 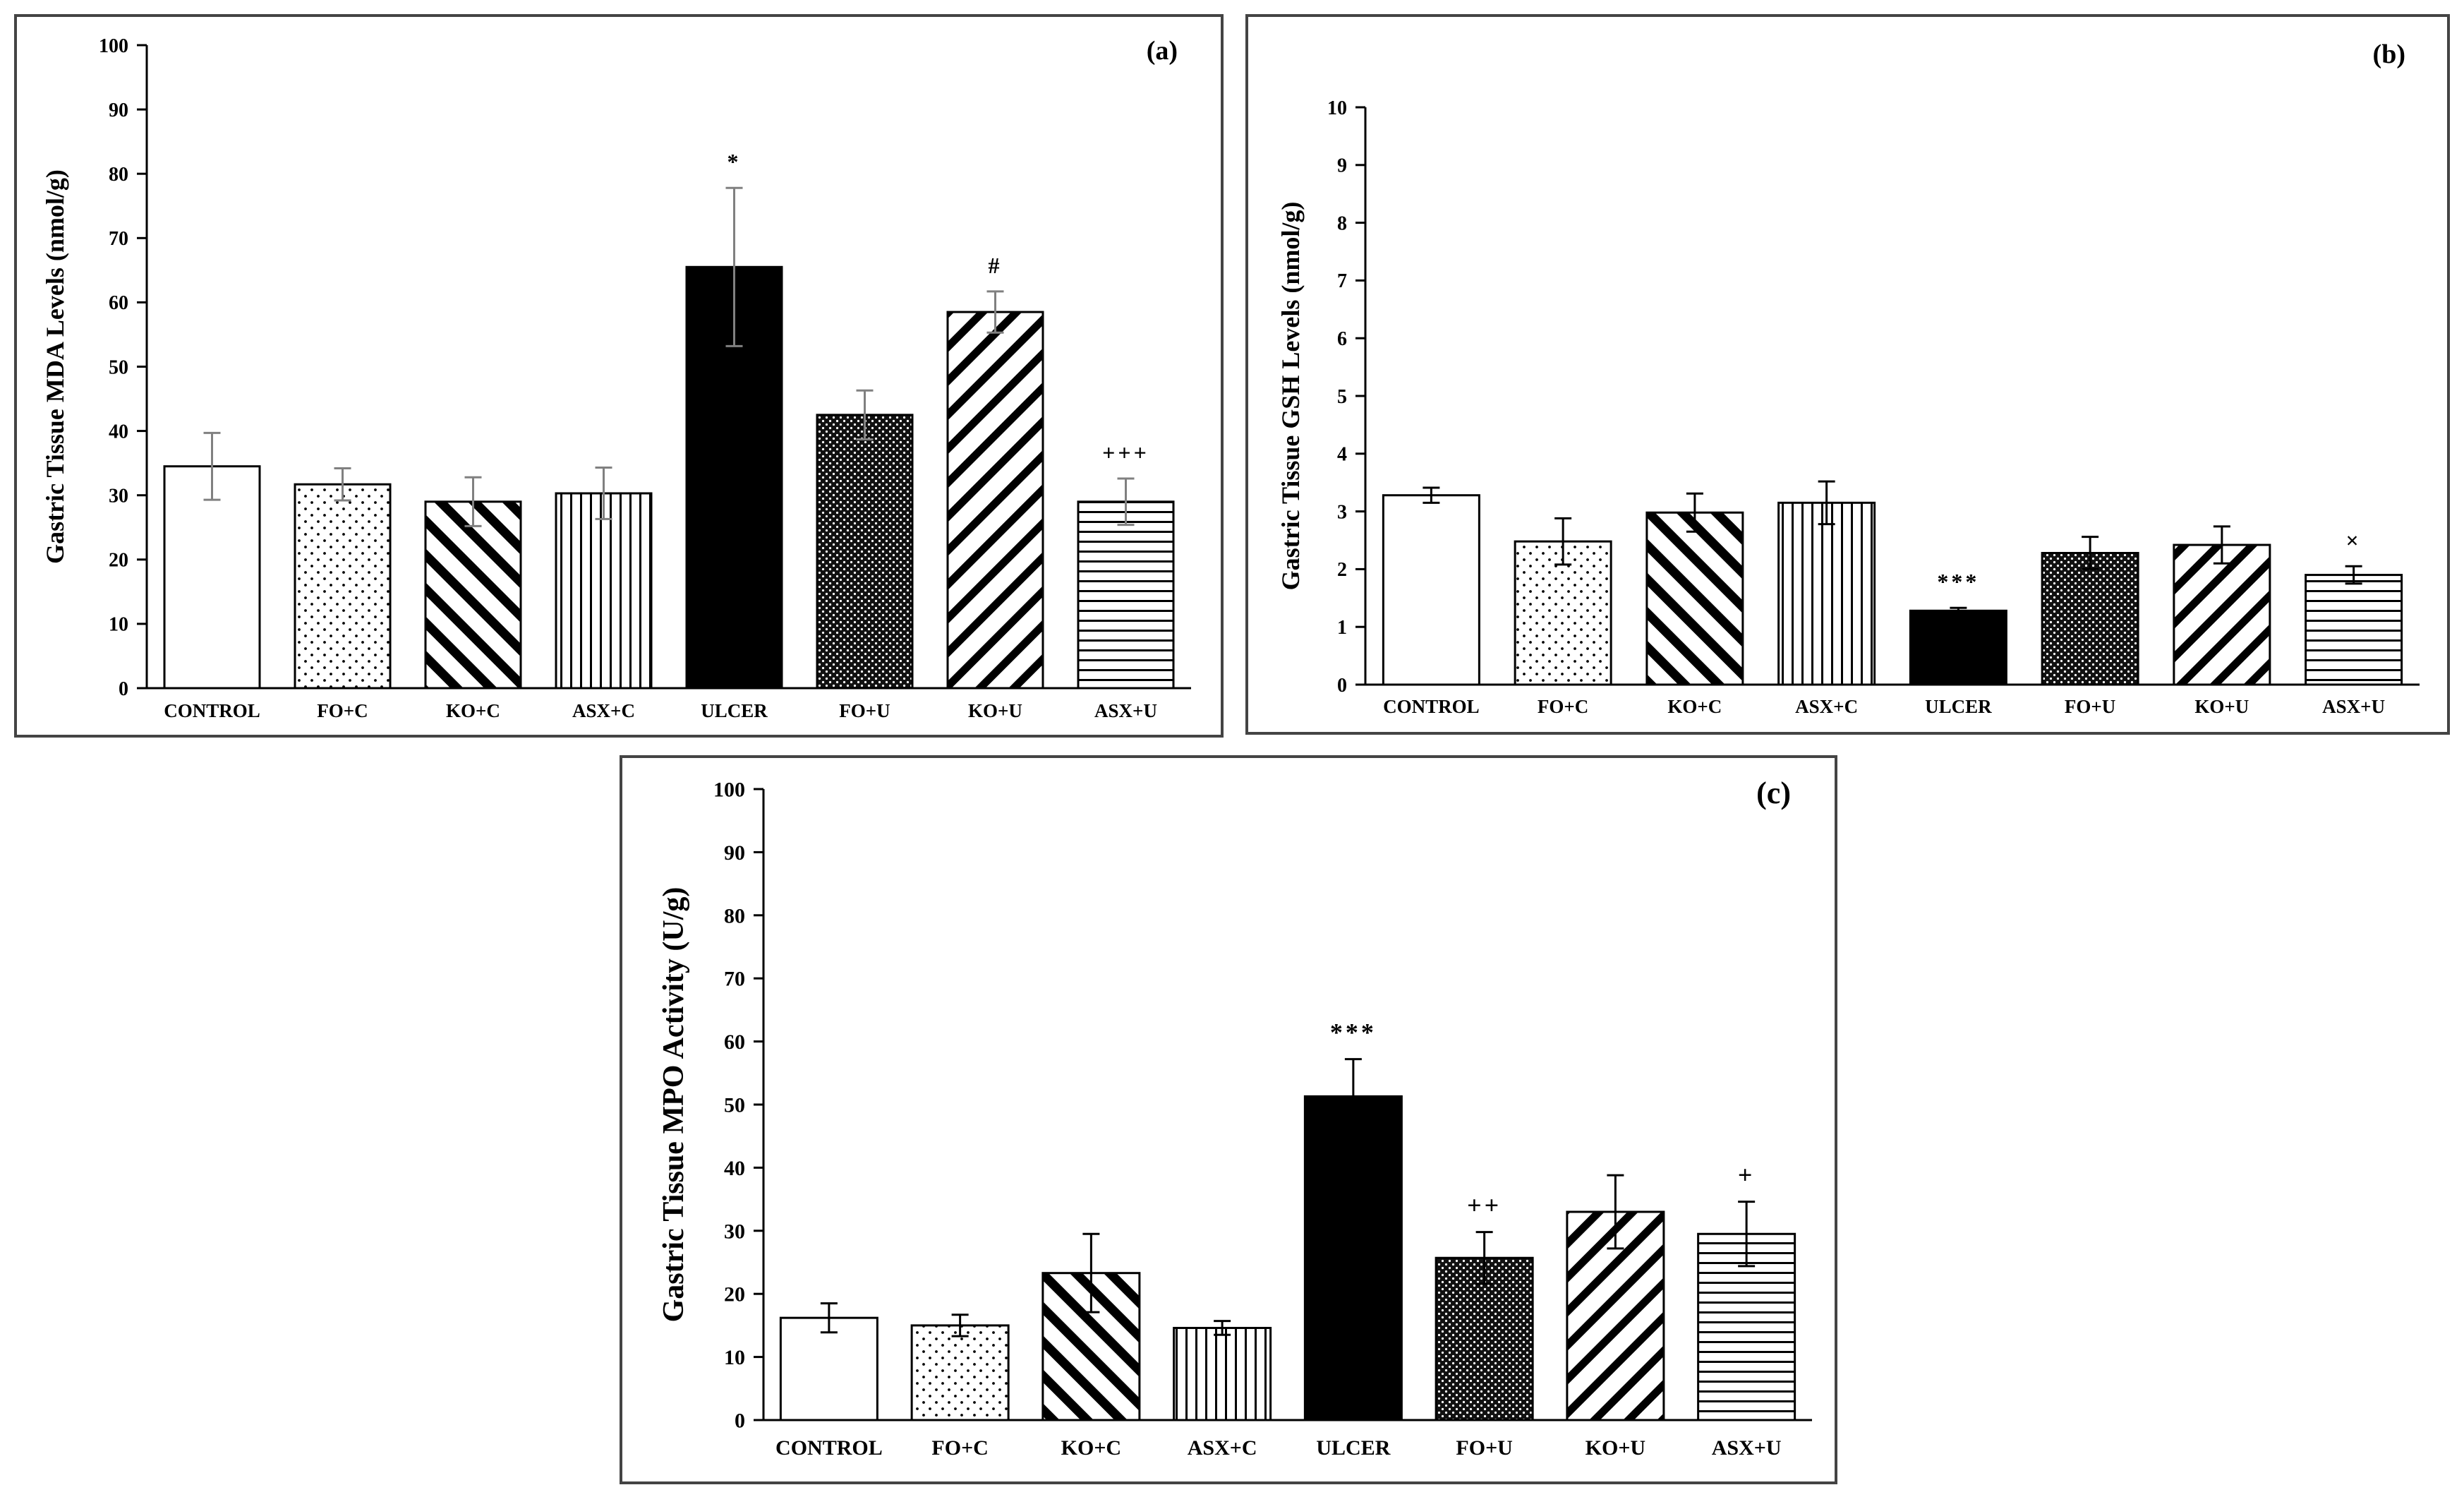 What do you see at coordinates (1773, 793) in the screenshot?
I see `panel-label: (c)` at bounding box center [1773, 793].